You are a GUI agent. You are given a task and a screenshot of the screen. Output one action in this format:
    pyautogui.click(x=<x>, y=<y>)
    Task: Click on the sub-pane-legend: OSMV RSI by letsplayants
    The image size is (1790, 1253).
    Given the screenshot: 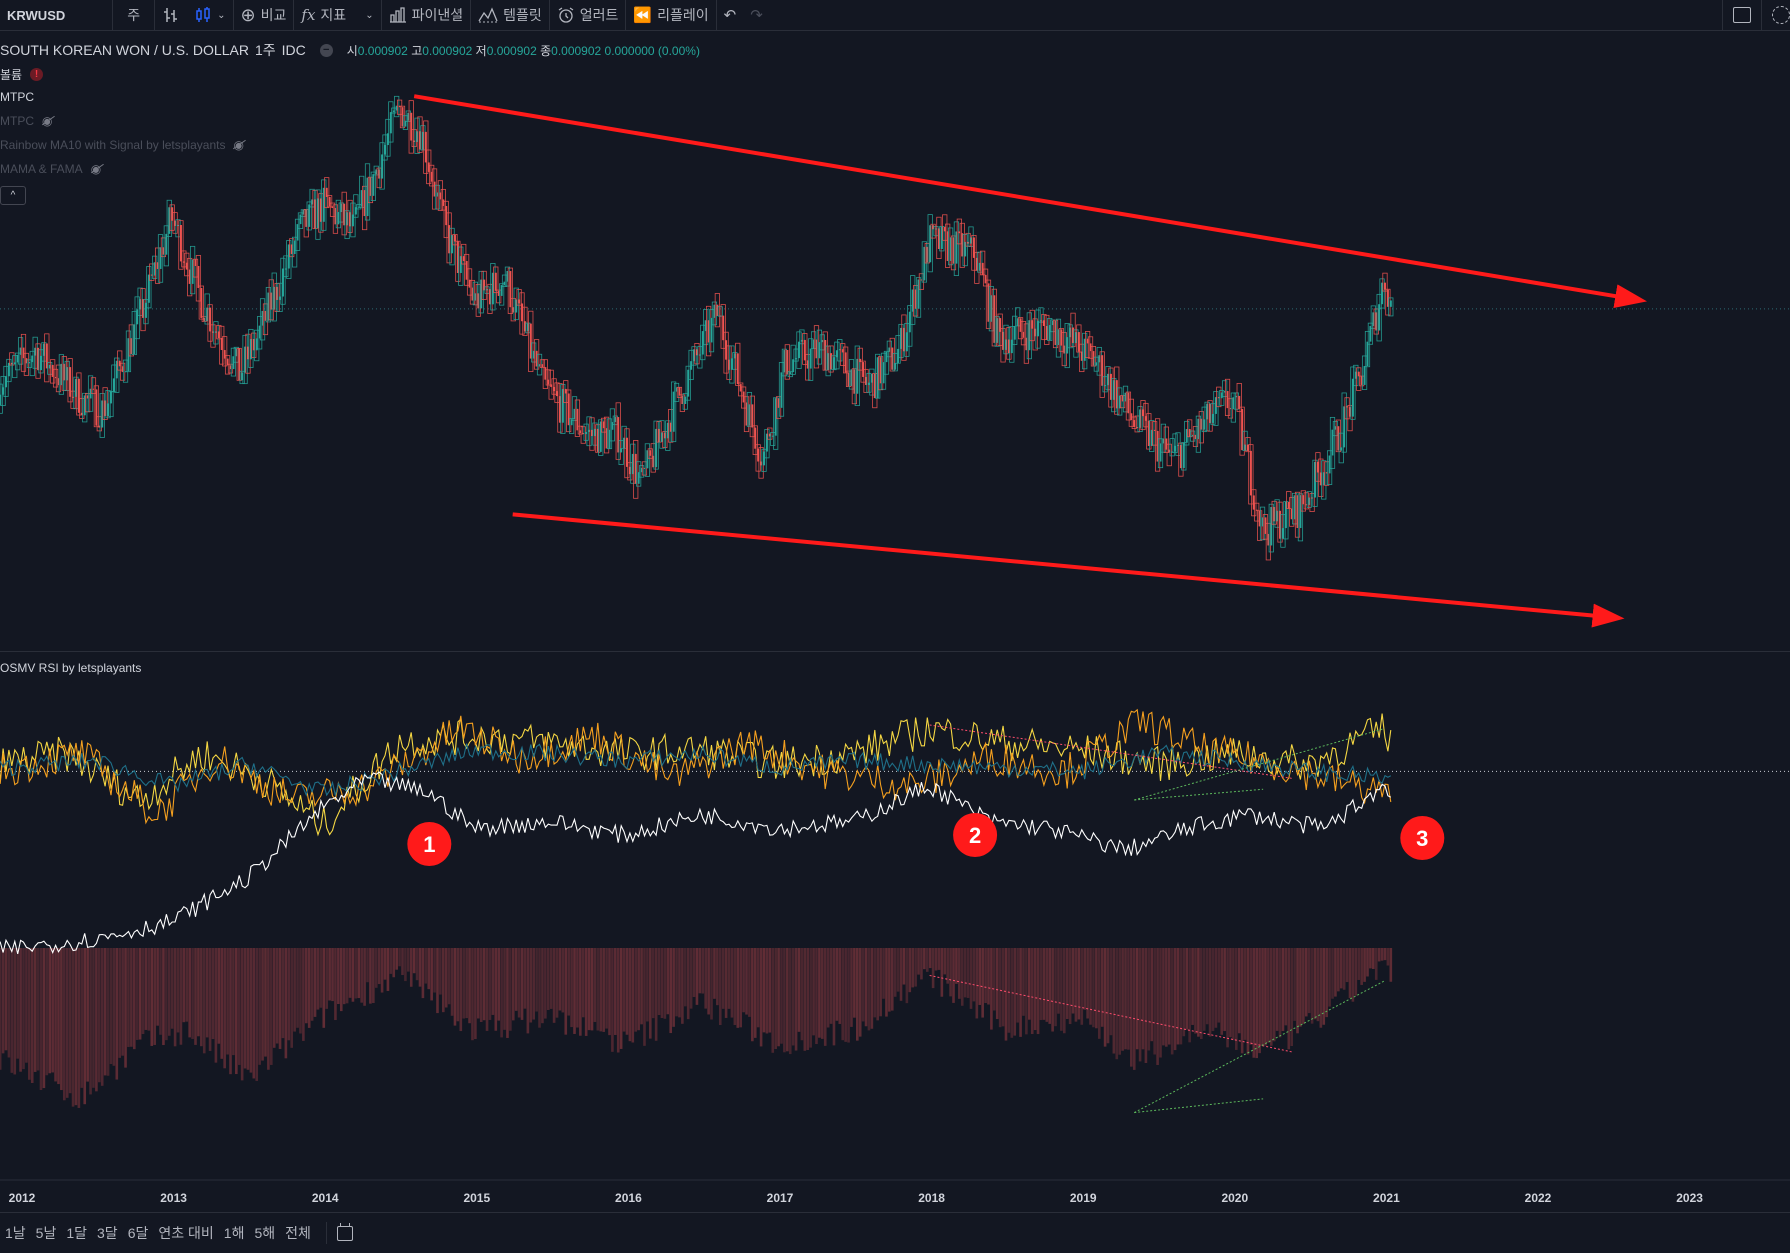 What is the action you would take?
    pyautogui.click(x=70, y=668)
    